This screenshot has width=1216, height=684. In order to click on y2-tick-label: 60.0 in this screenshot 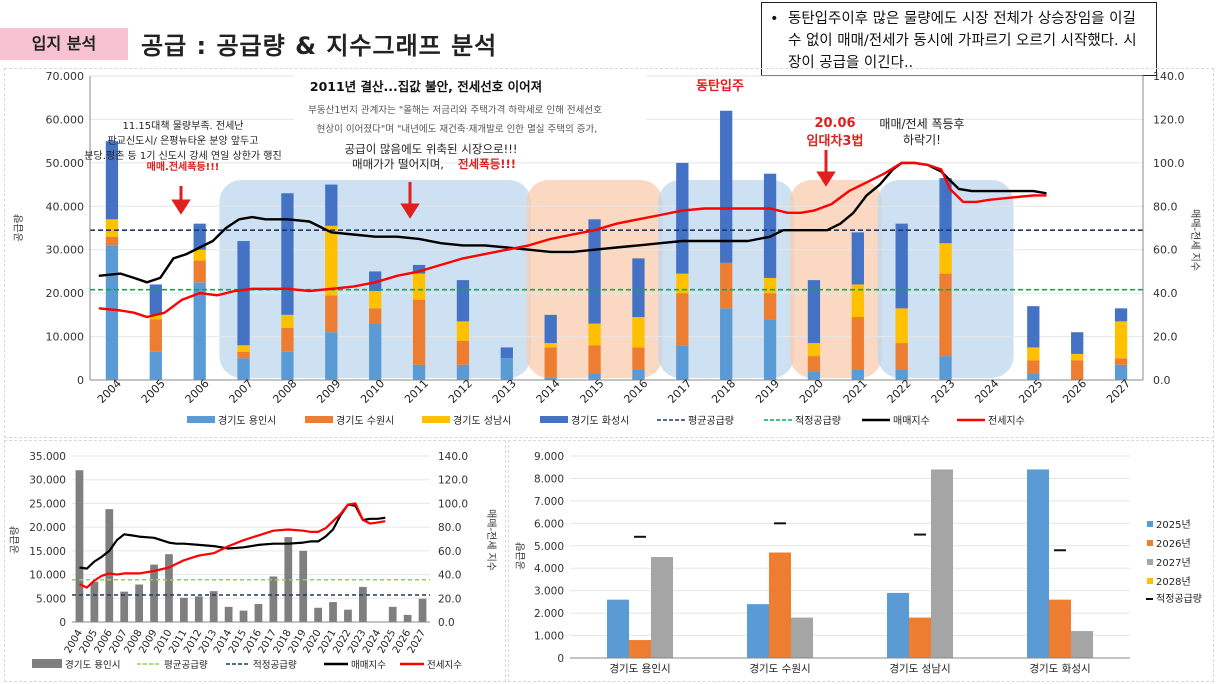, I will do `click(449, 552)`.